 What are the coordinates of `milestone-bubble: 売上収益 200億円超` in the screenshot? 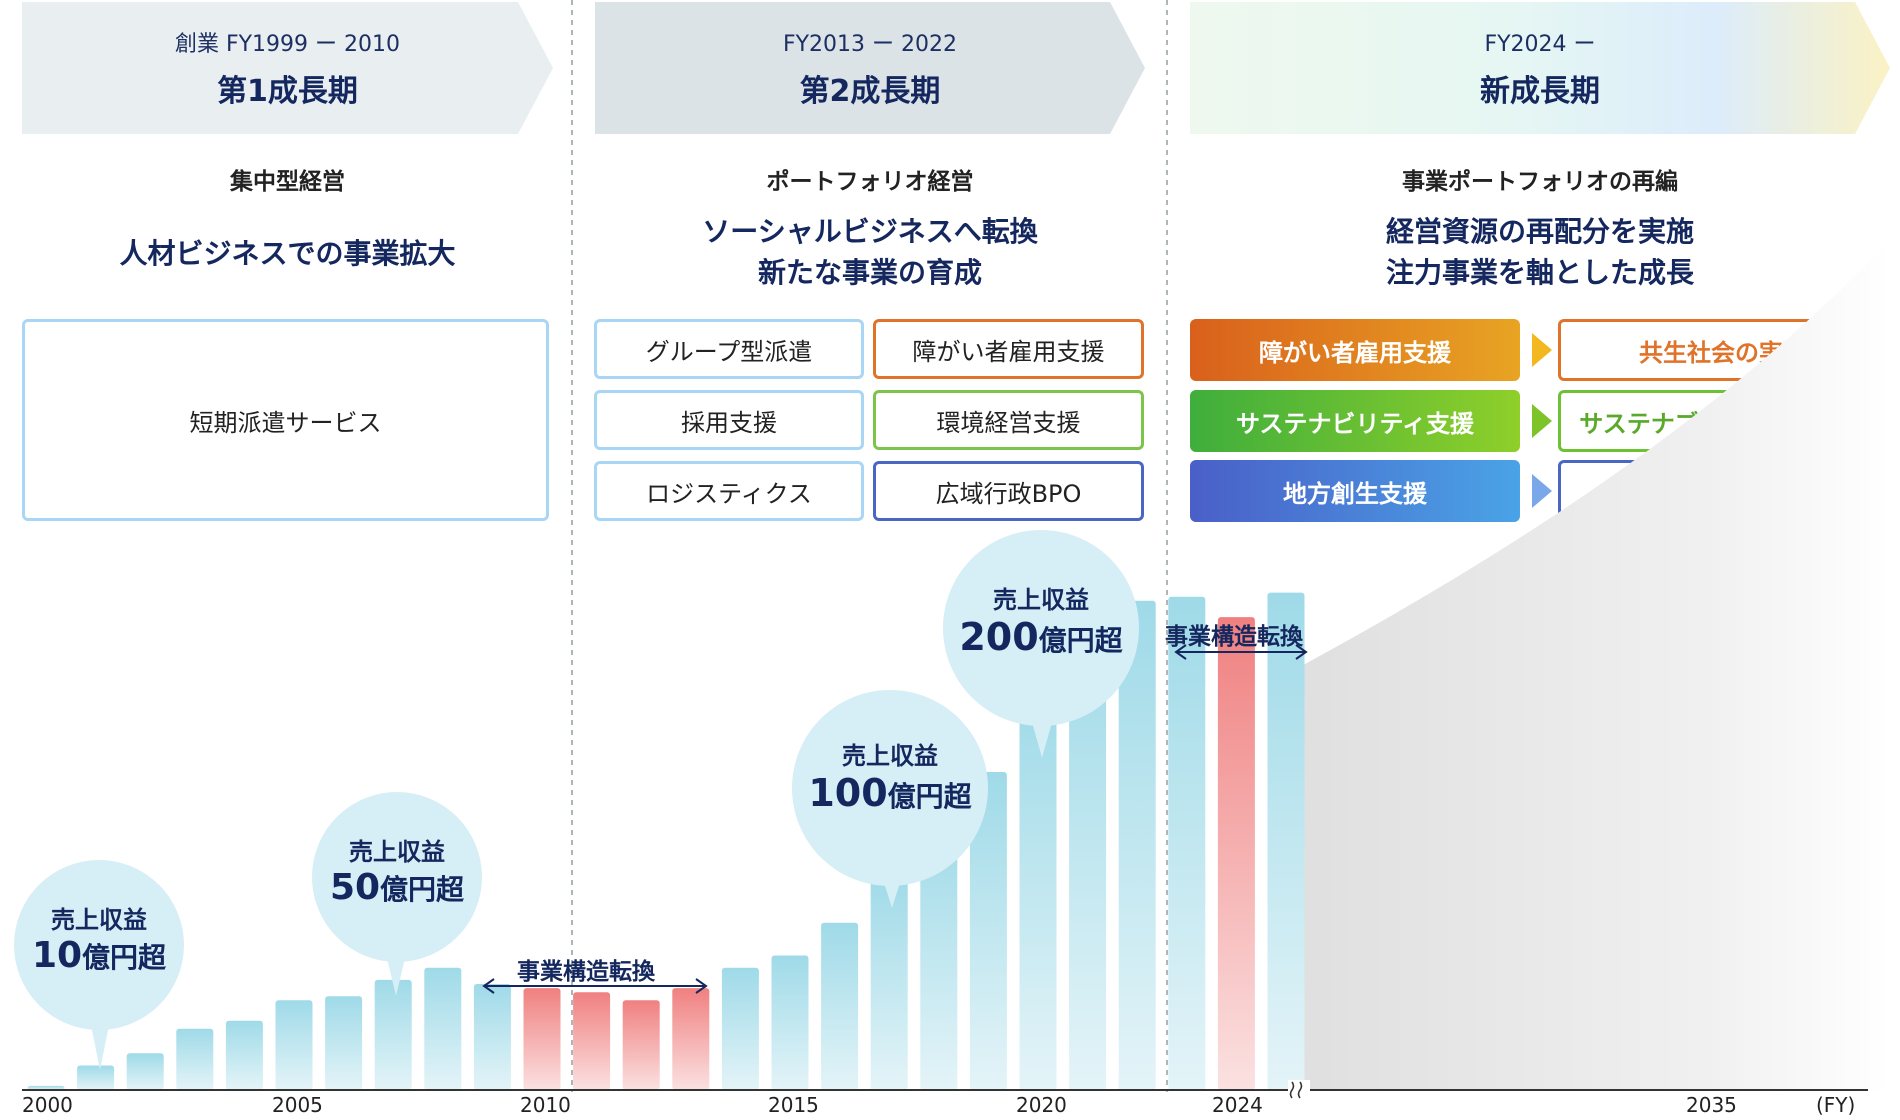 It's located at (1041, 628).